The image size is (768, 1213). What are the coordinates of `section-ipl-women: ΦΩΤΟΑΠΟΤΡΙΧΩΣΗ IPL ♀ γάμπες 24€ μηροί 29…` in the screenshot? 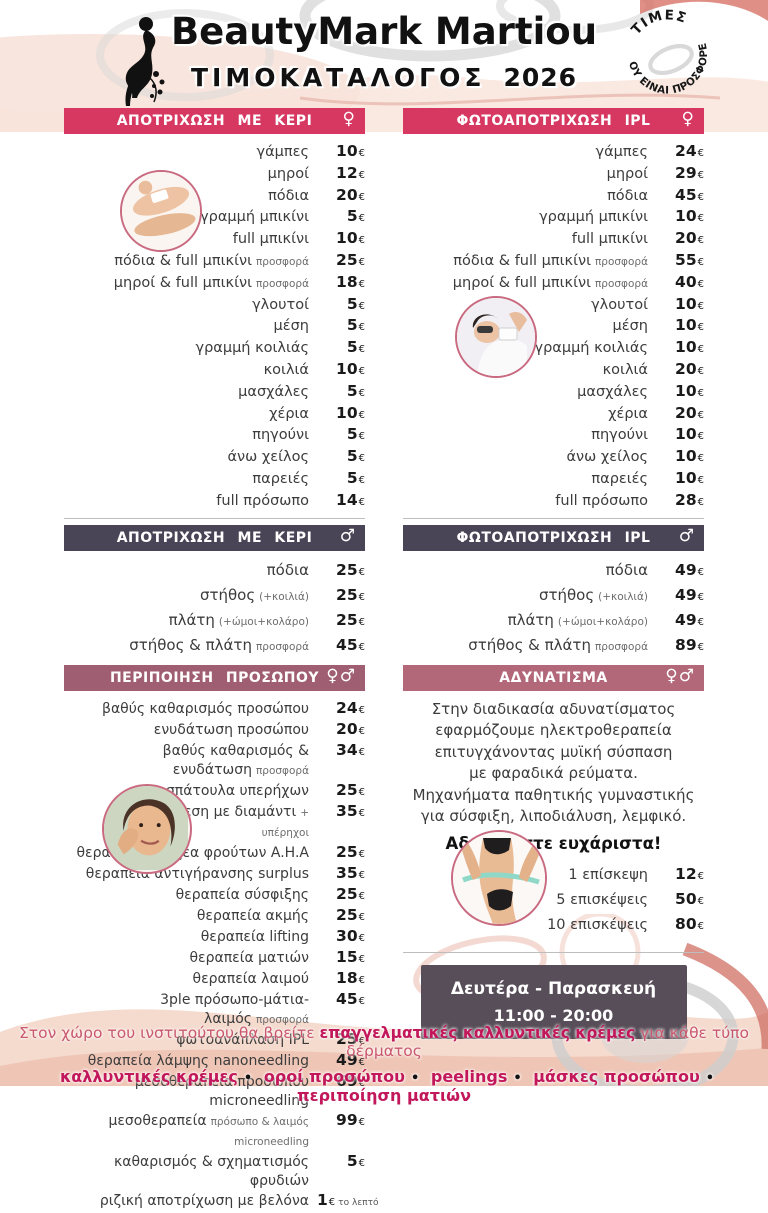 It's located at (553, 310).